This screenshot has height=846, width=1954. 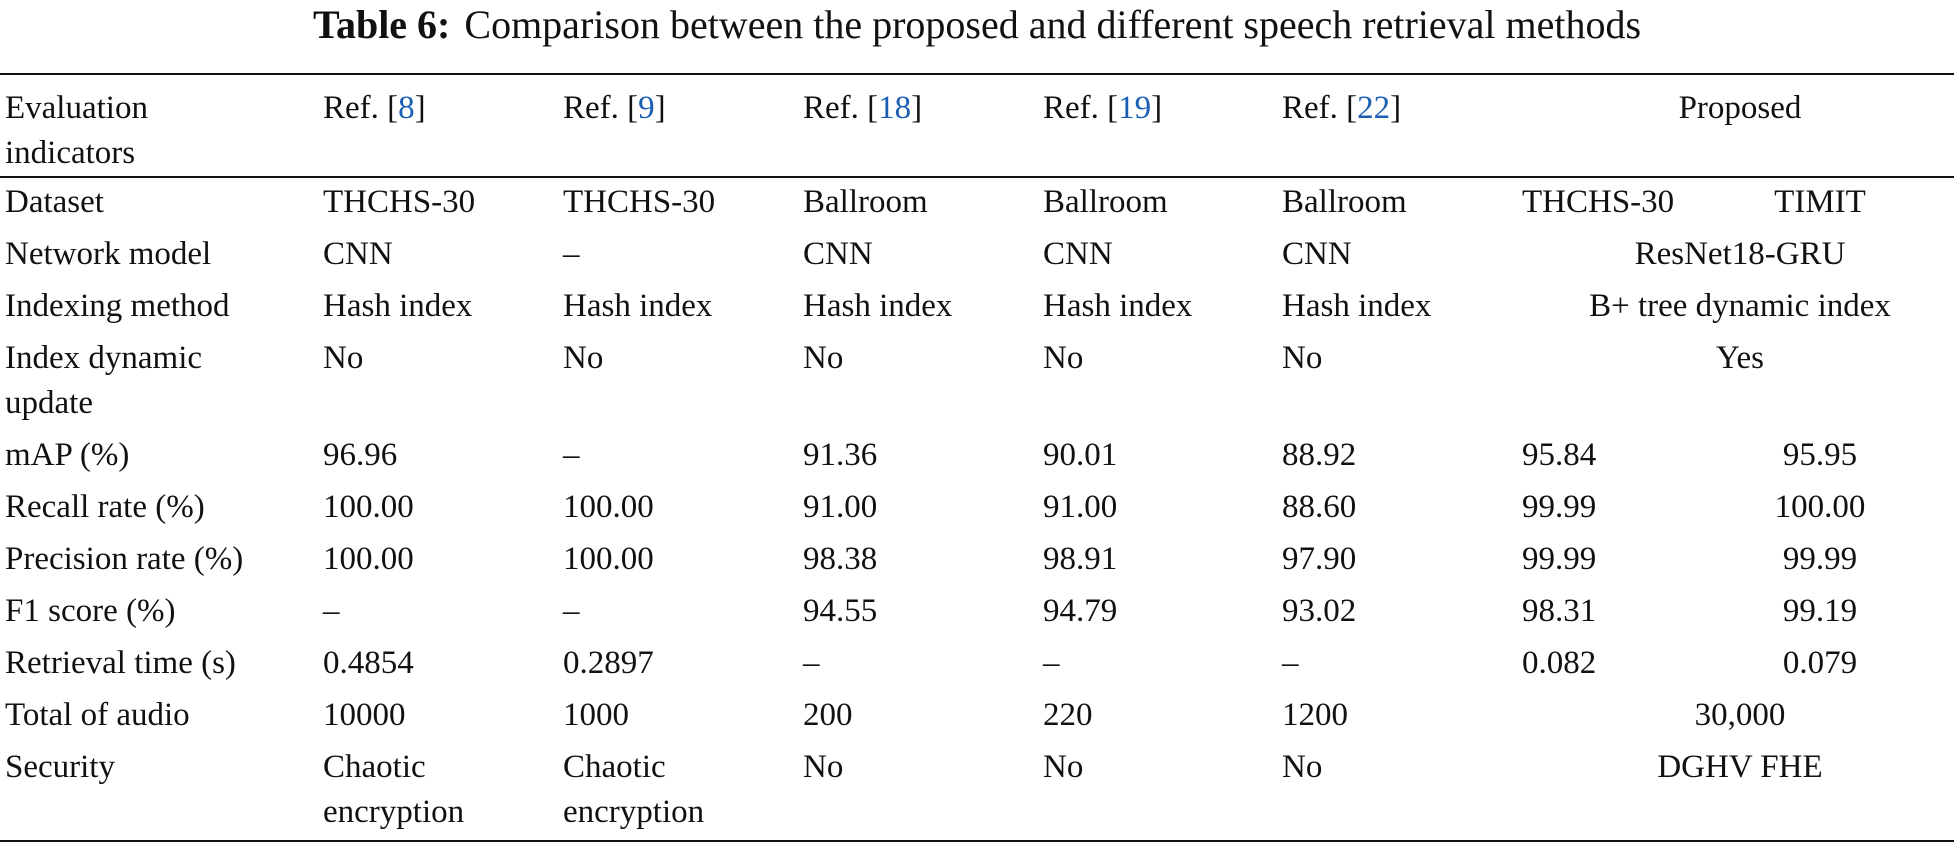 I want to click on cell-ref22: –, so click(x=1290, y=663).